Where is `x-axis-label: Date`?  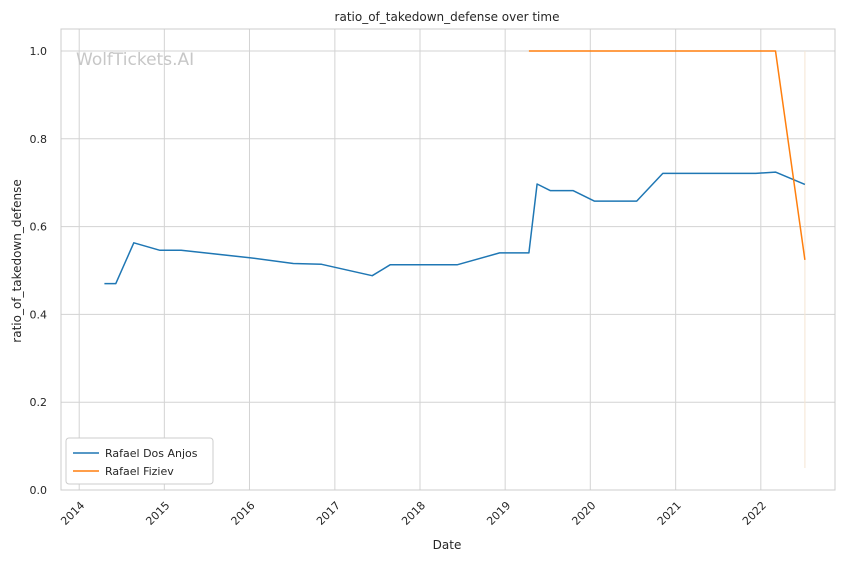
x-axis-label: Date is located at coordinates (447, 545).